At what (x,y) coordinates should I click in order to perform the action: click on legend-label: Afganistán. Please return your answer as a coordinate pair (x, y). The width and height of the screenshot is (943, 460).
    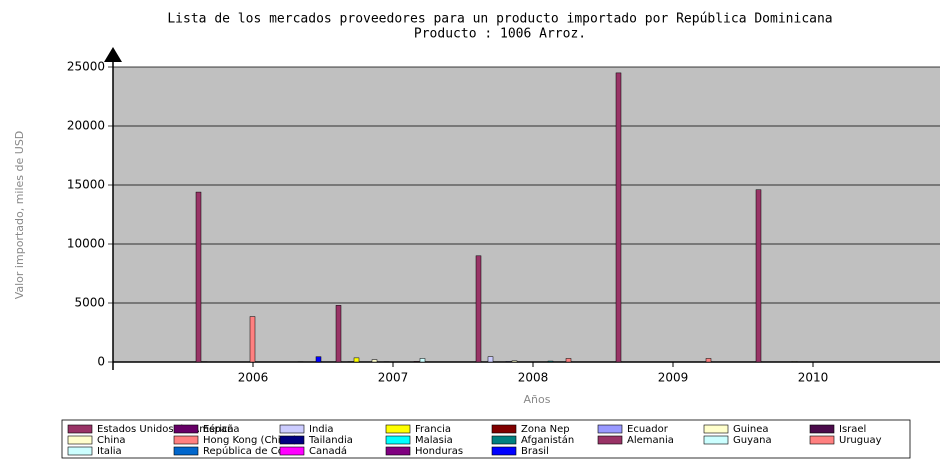
    Looking at the image, I should click on (547, 440).